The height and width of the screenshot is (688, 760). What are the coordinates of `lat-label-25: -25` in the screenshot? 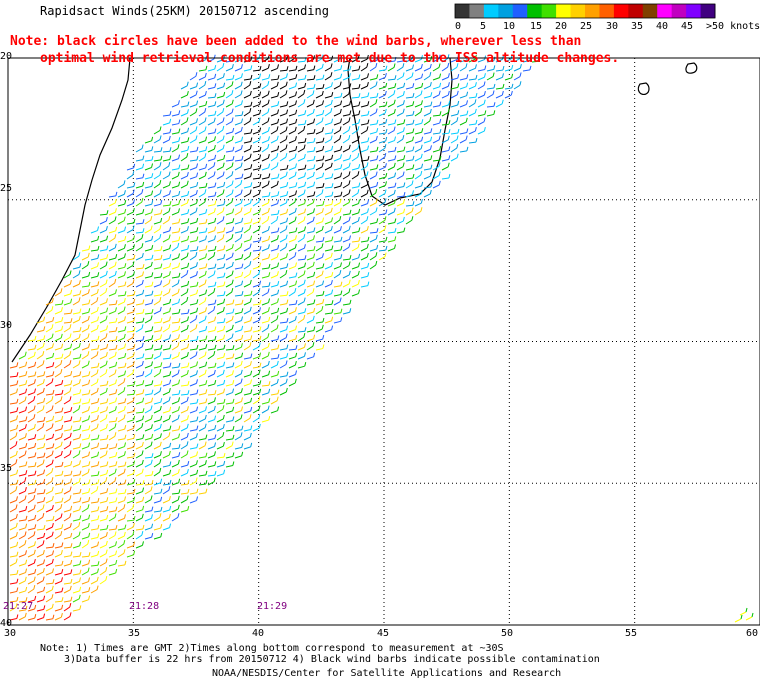 It's located at (6, 188).